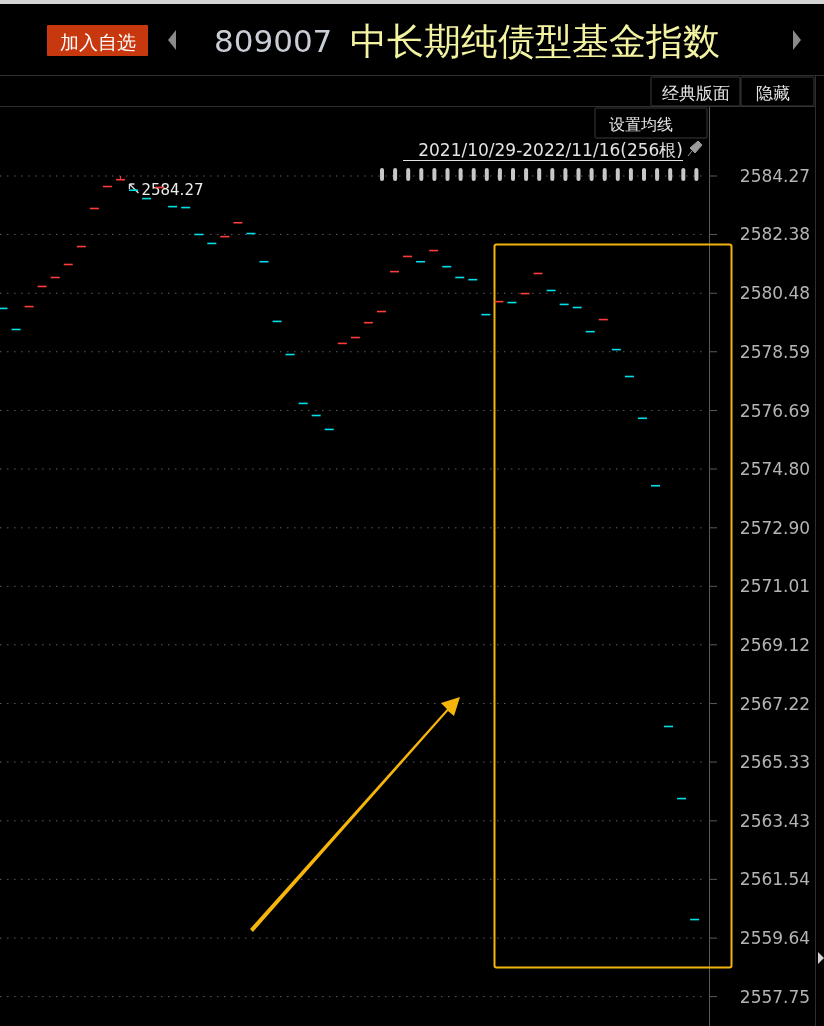 This screenshot has width=824, height=1026. I want to click on annotation: 2021/10/29-2022/11/16(256根), so click(543, 150).